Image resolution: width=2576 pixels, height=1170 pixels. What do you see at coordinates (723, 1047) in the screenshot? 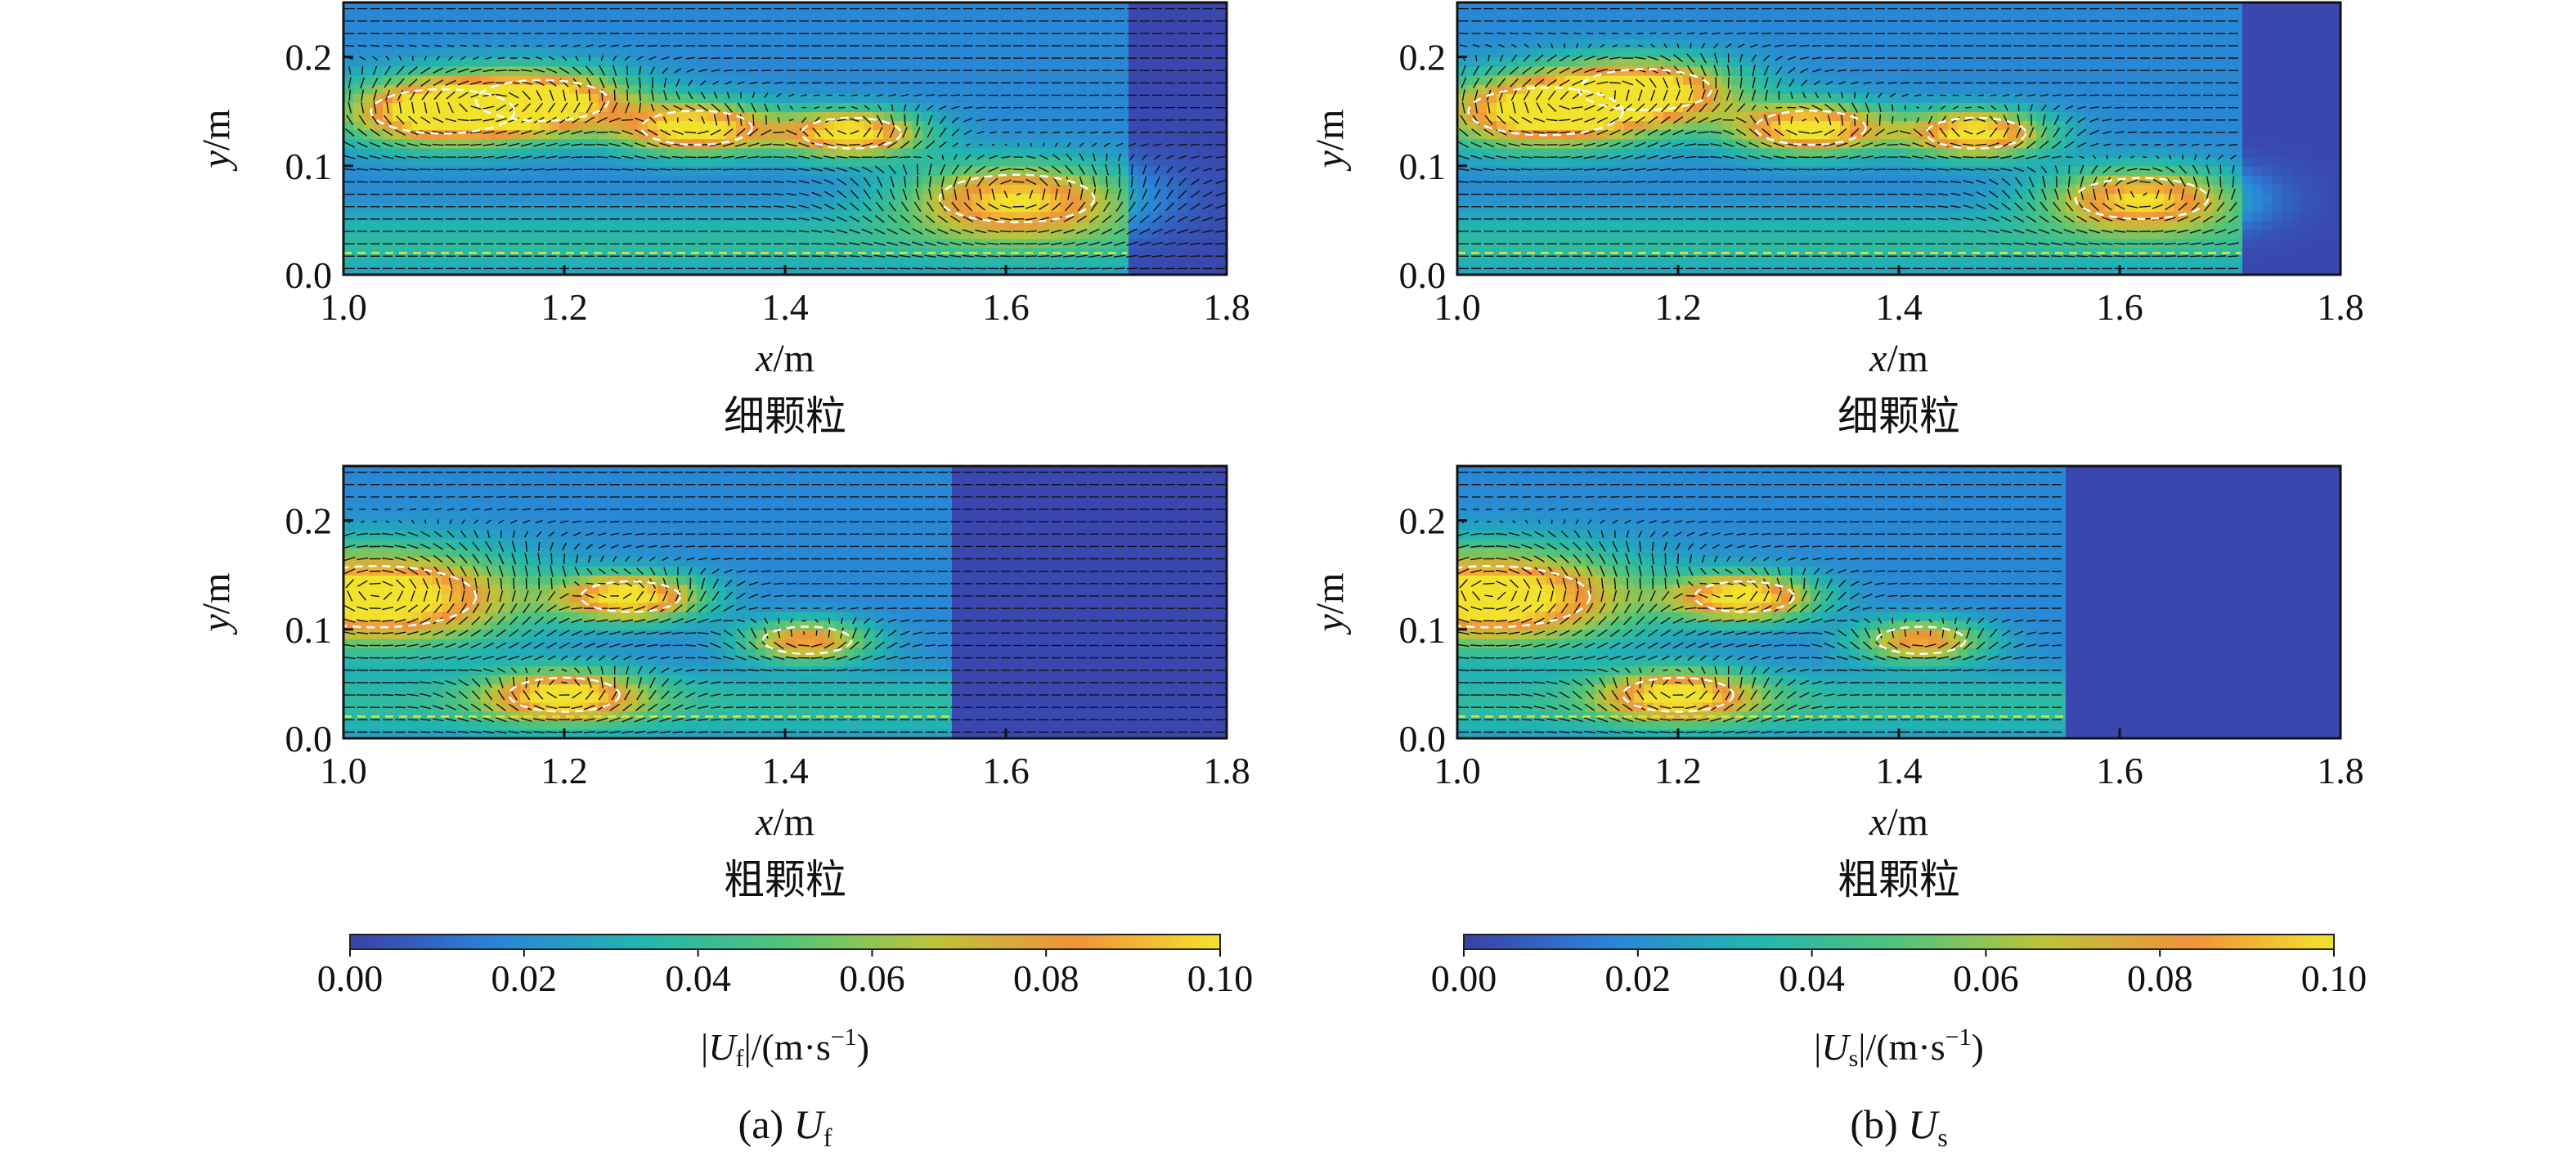
I see `colorbar-a-label-symbol: U` at bounding box center [723, 1047].